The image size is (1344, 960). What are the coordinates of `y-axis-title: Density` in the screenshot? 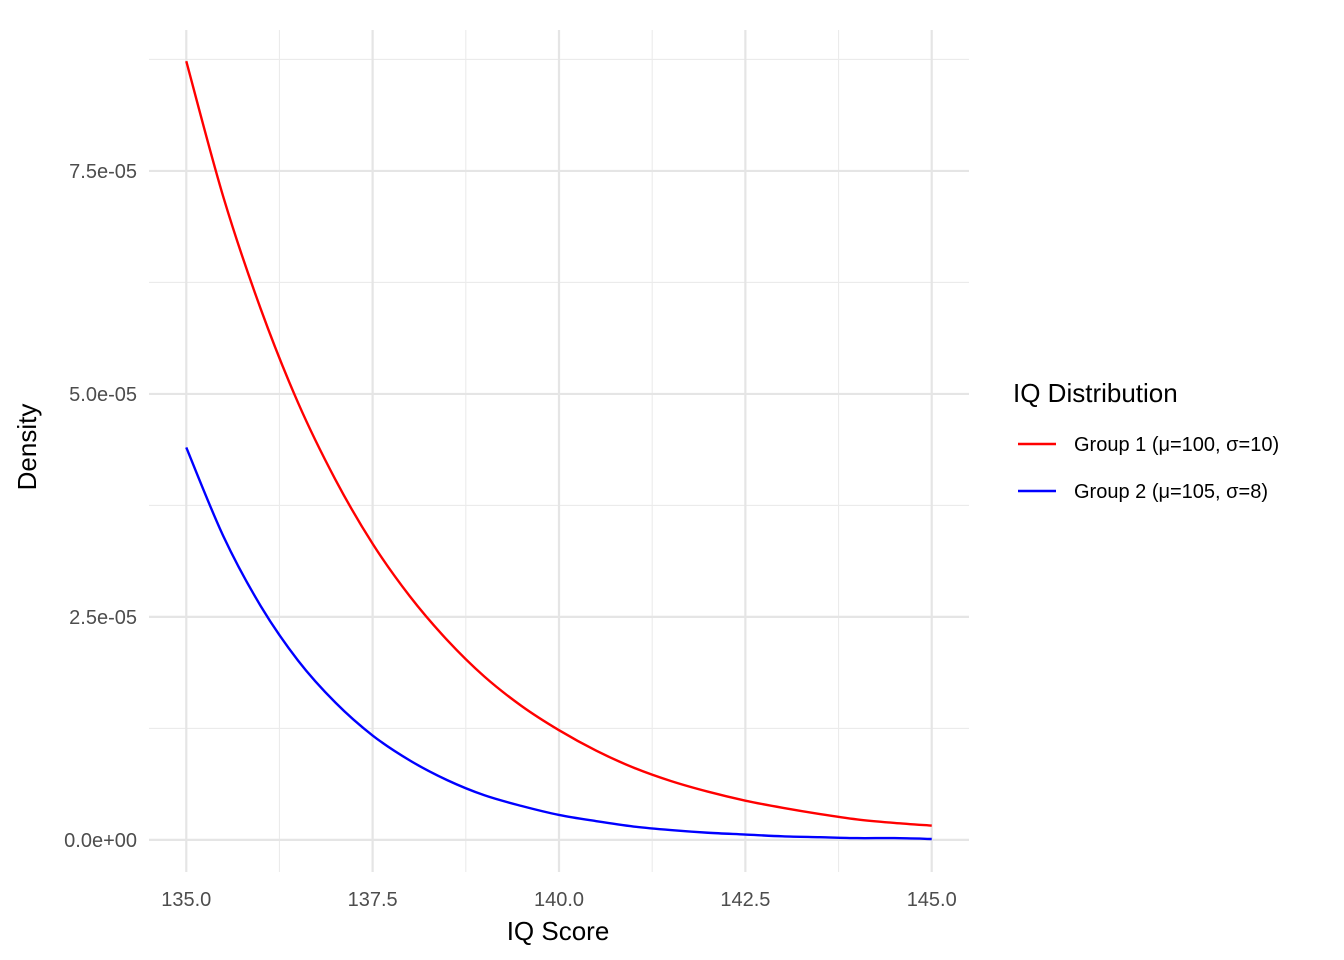 It's located at (27, 447).